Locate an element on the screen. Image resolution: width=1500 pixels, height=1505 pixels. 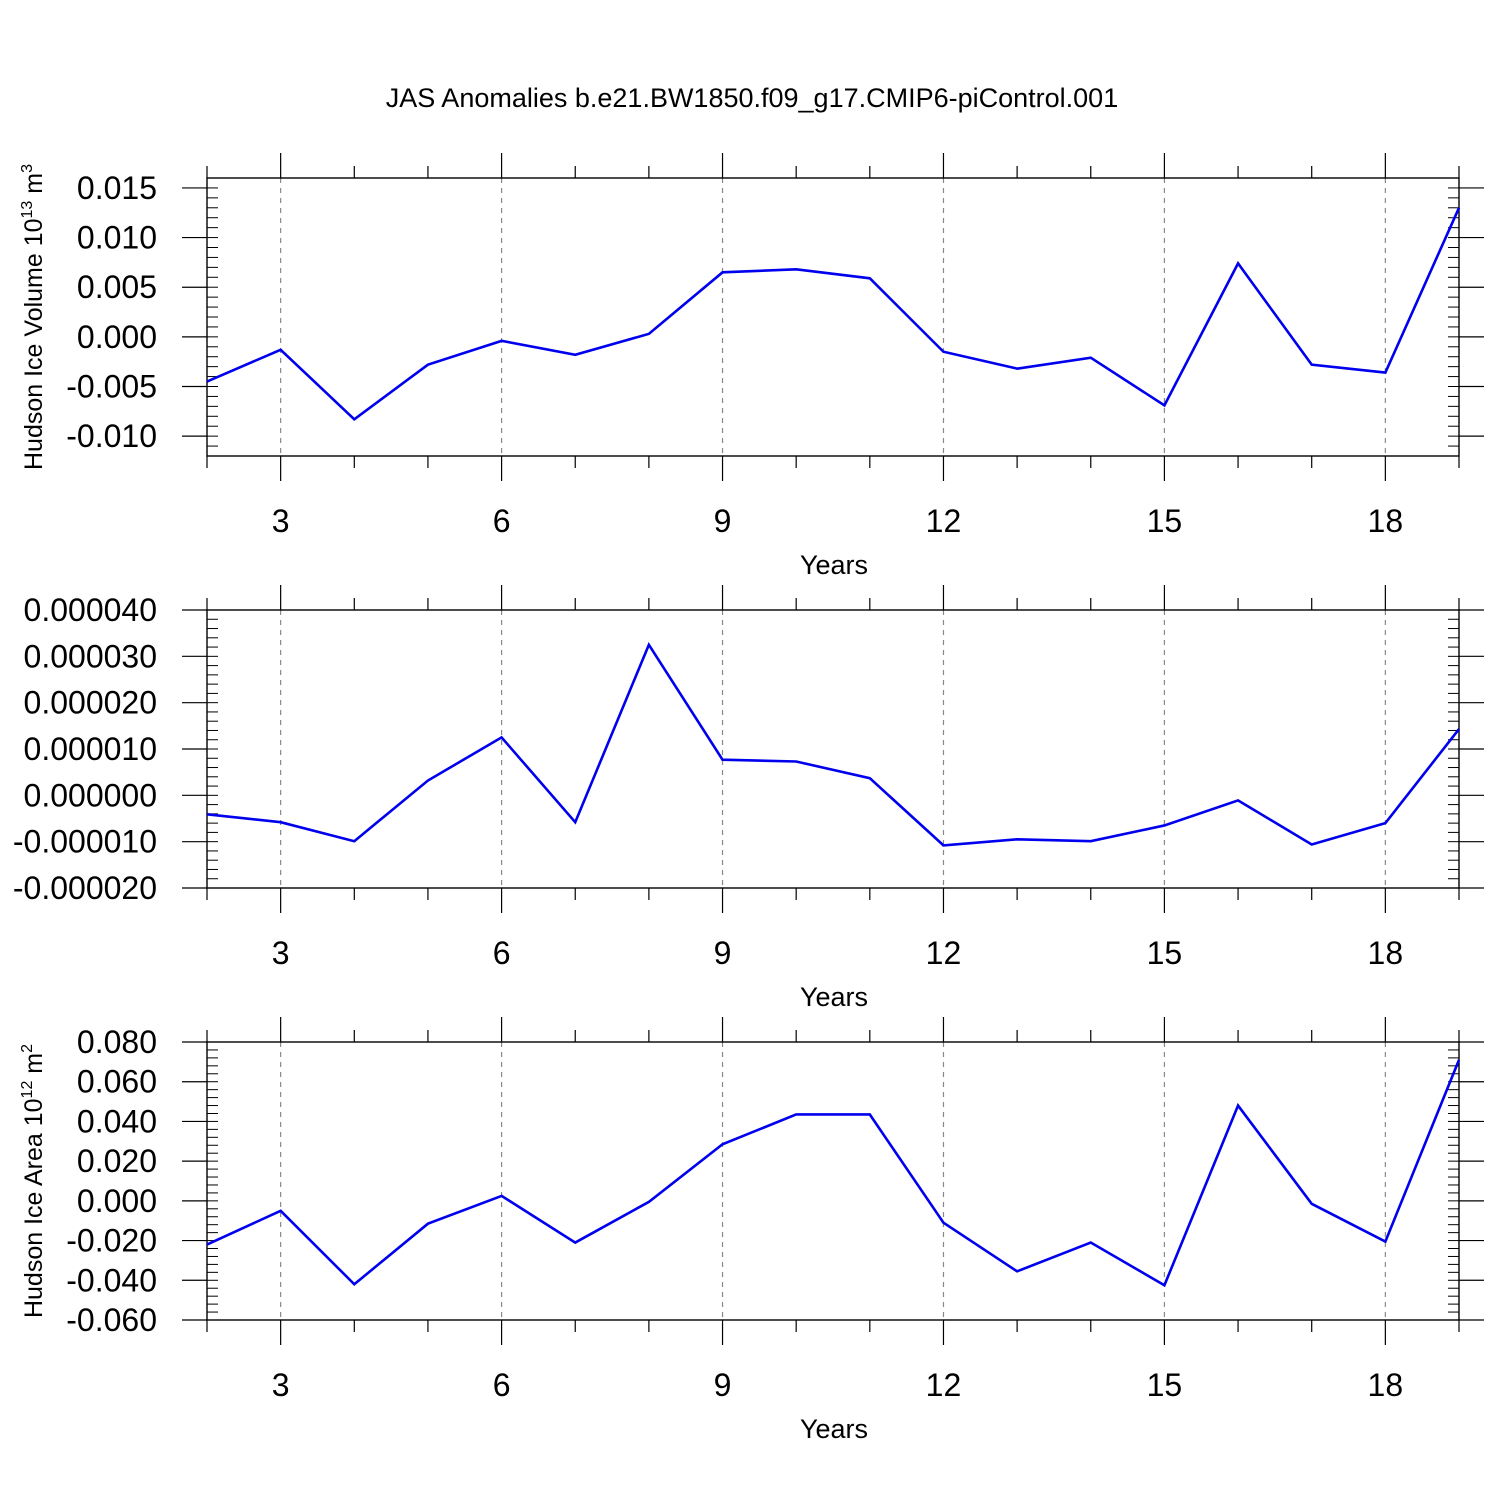
y-tick-label: 0.000000 is located at coordinates (90, 795).